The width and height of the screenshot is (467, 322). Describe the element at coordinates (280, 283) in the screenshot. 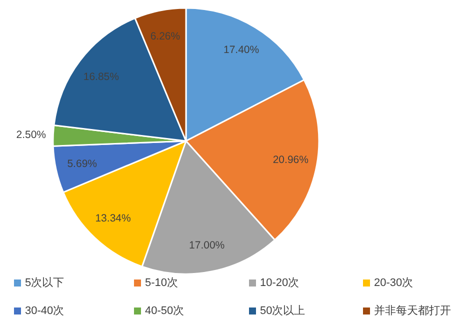

I see `legend-label: 10-20次` at that location.